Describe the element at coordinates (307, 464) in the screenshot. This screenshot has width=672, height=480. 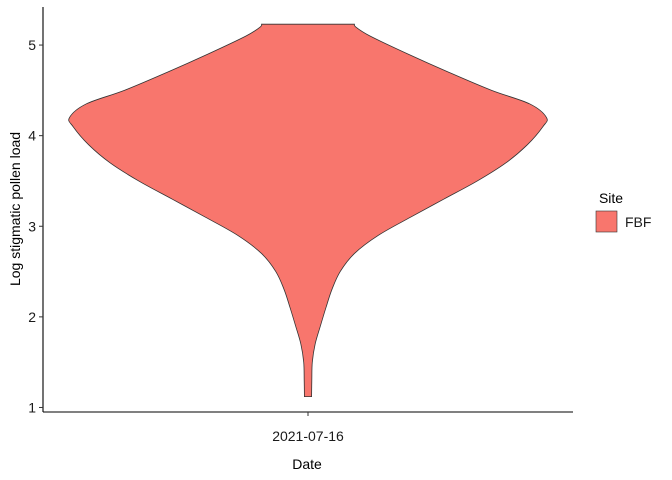
I see `x-axis-title: Date` at that location.